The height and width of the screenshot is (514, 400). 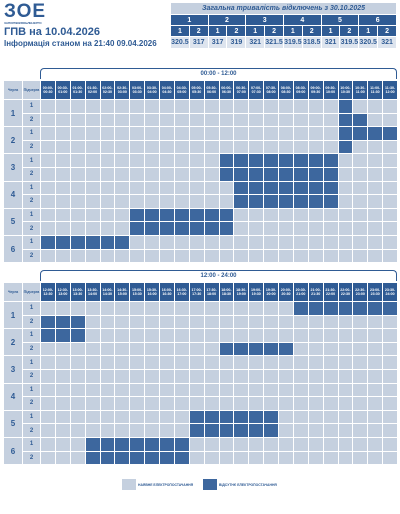 What do you see at coordinates (256, 292) in the screenshot?
I see `slot-header: 19:00-19:30` at bounding box center [256, 292].